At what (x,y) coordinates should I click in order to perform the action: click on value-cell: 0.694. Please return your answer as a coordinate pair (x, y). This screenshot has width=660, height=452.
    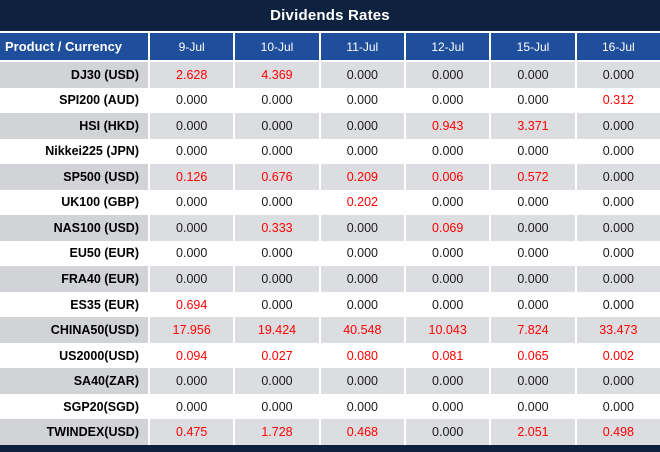
    Looking at the image, I should click on (192, 304).